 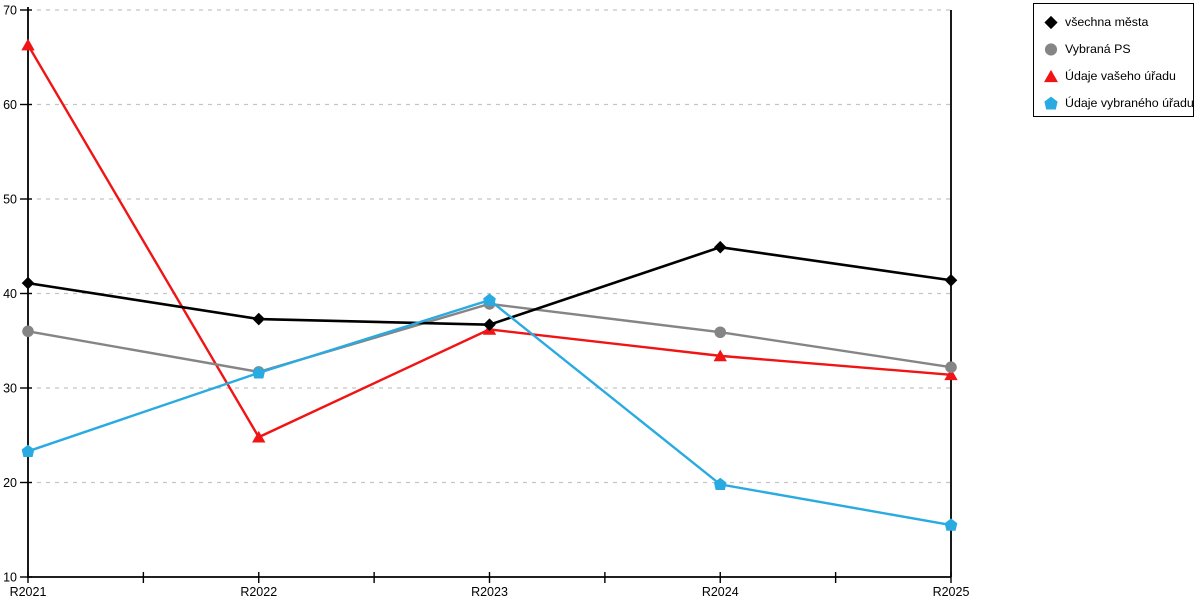 What do you see at coordinates (10, 389) in the screenshot?
I see `y-tick-label: 30` at bounding box center [10, 389].